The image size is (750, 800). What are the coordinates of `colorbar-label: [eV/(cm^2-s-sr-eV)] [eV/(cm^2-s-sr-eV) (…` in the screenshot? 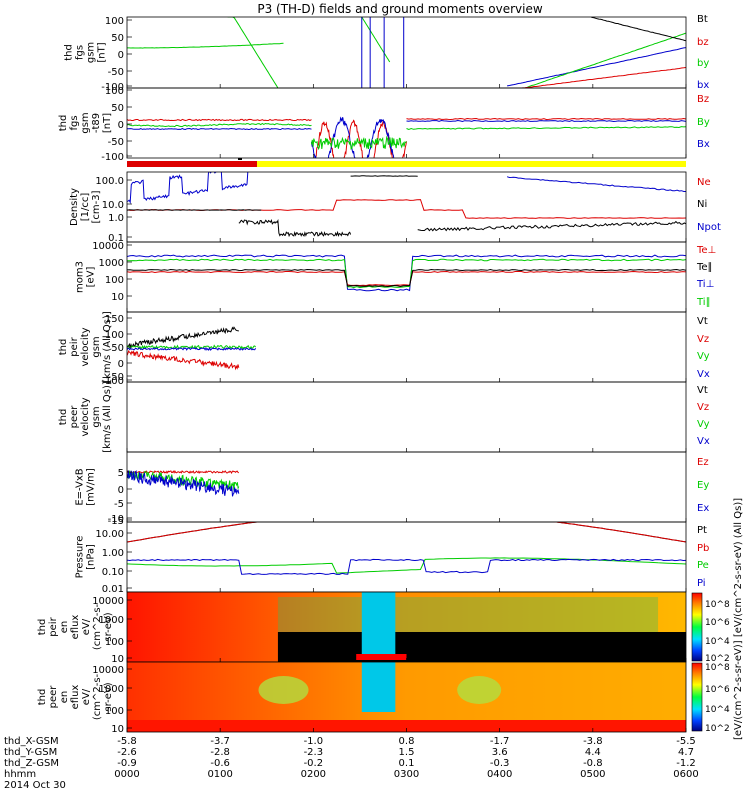 It's located at (738, 619).